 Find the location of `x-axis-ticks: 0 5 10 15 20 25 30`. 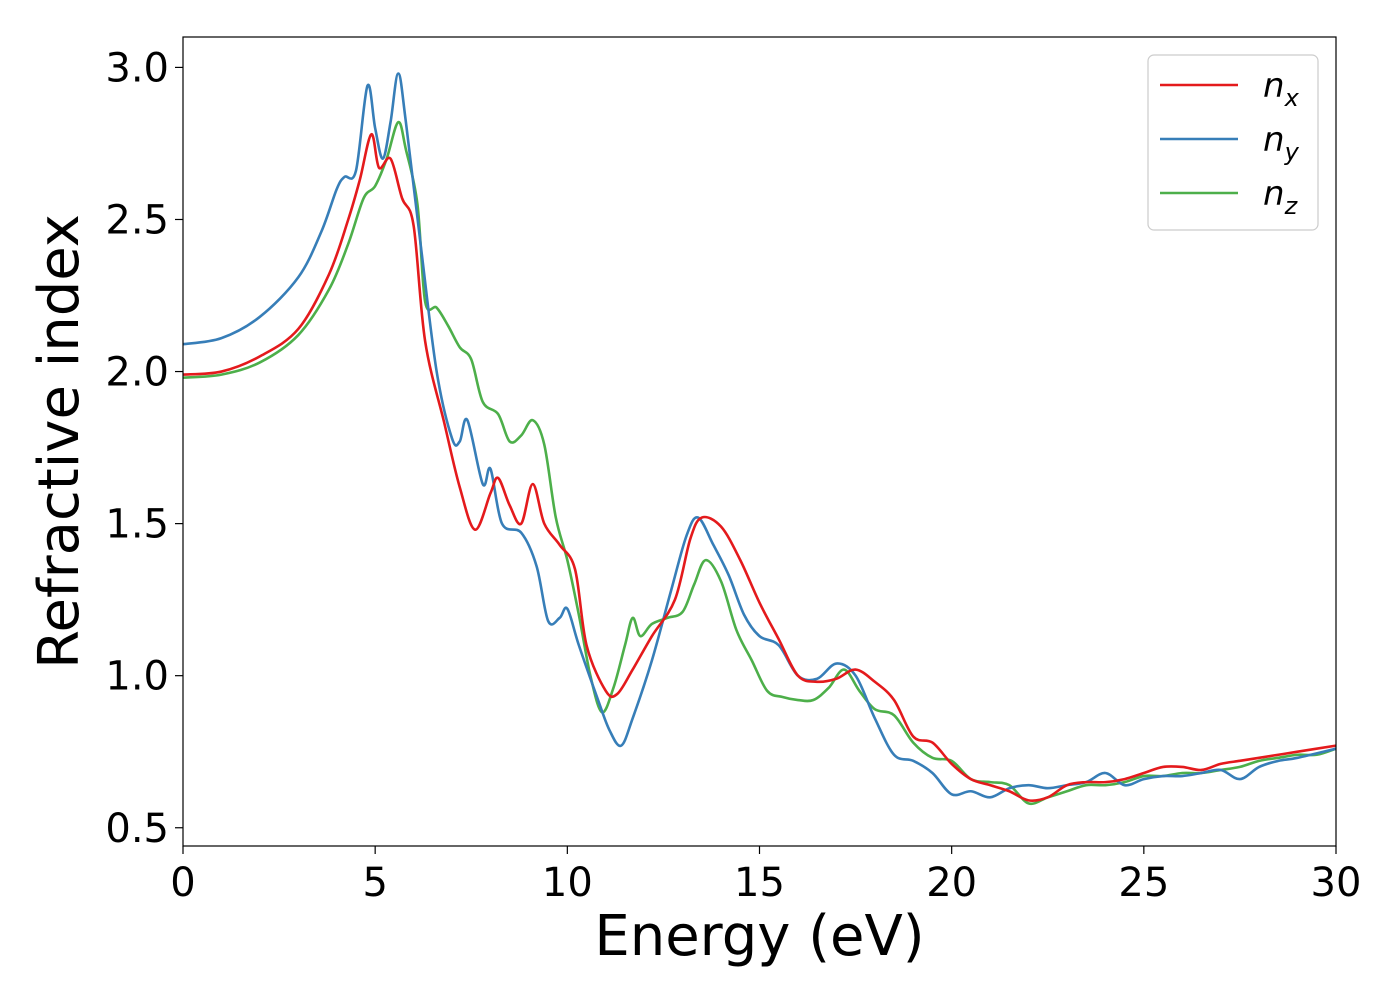

x-axis-ticks: 0 5 10 15 20 25 30 is located at coordinates (765, 876).